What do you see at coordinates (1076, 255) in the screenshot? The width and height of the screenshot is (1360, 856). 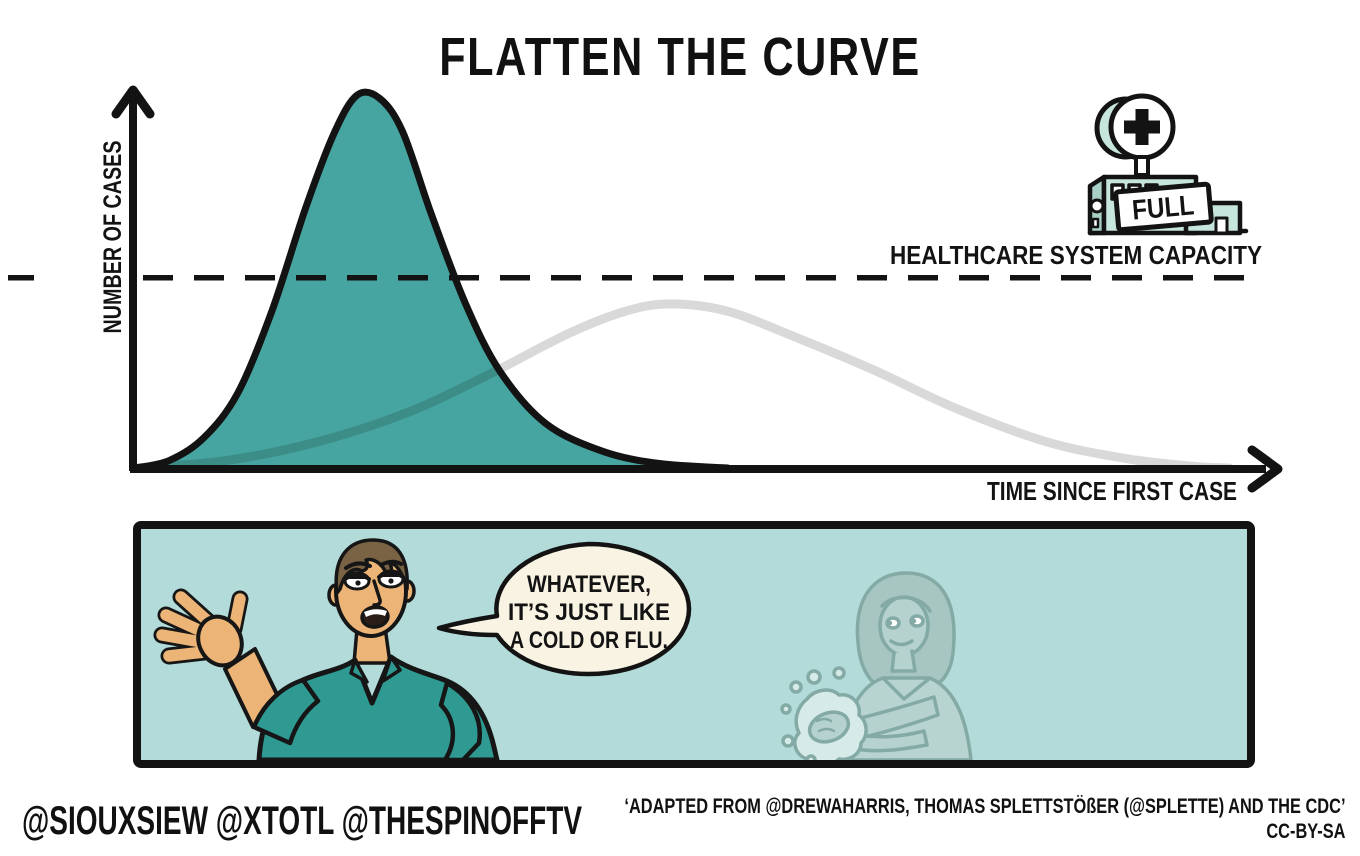 I see `capacity-label: HEALTHCARE SYSTEM CAPACITY` at bounding box center [1076, 255].